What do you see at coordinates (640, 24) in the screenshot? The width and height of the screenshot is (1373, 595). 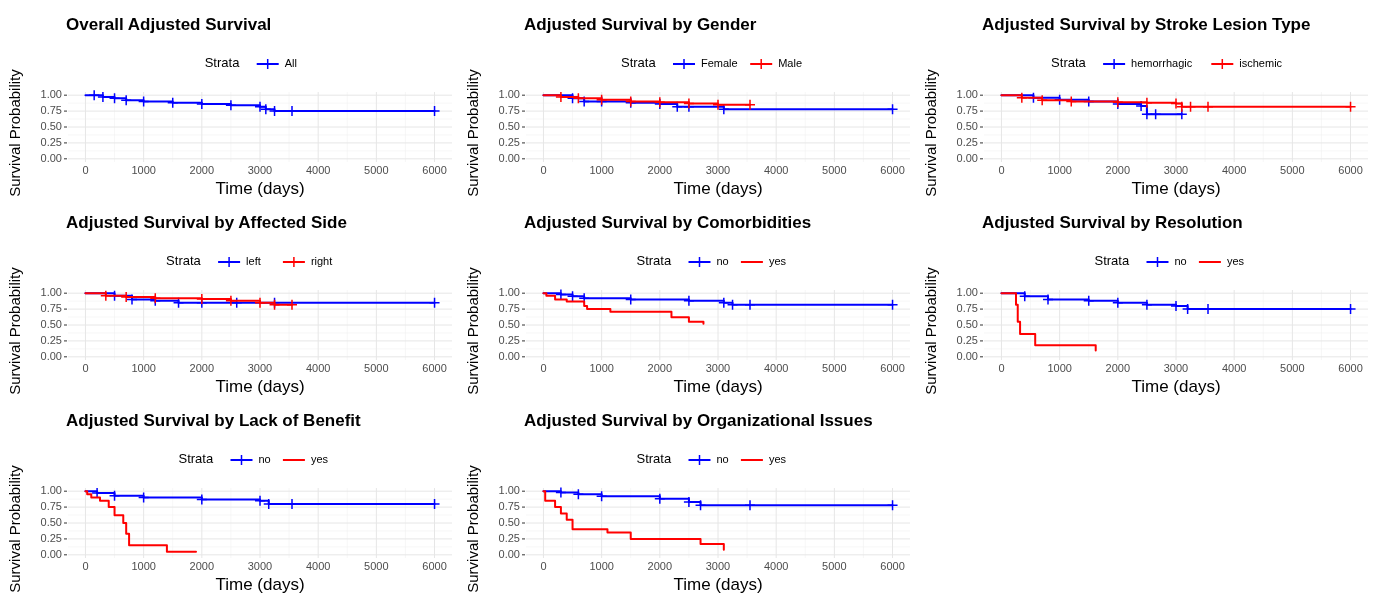 I see `chart-title: Adjusted Survival by Gender` at bounding box center [640, 24].